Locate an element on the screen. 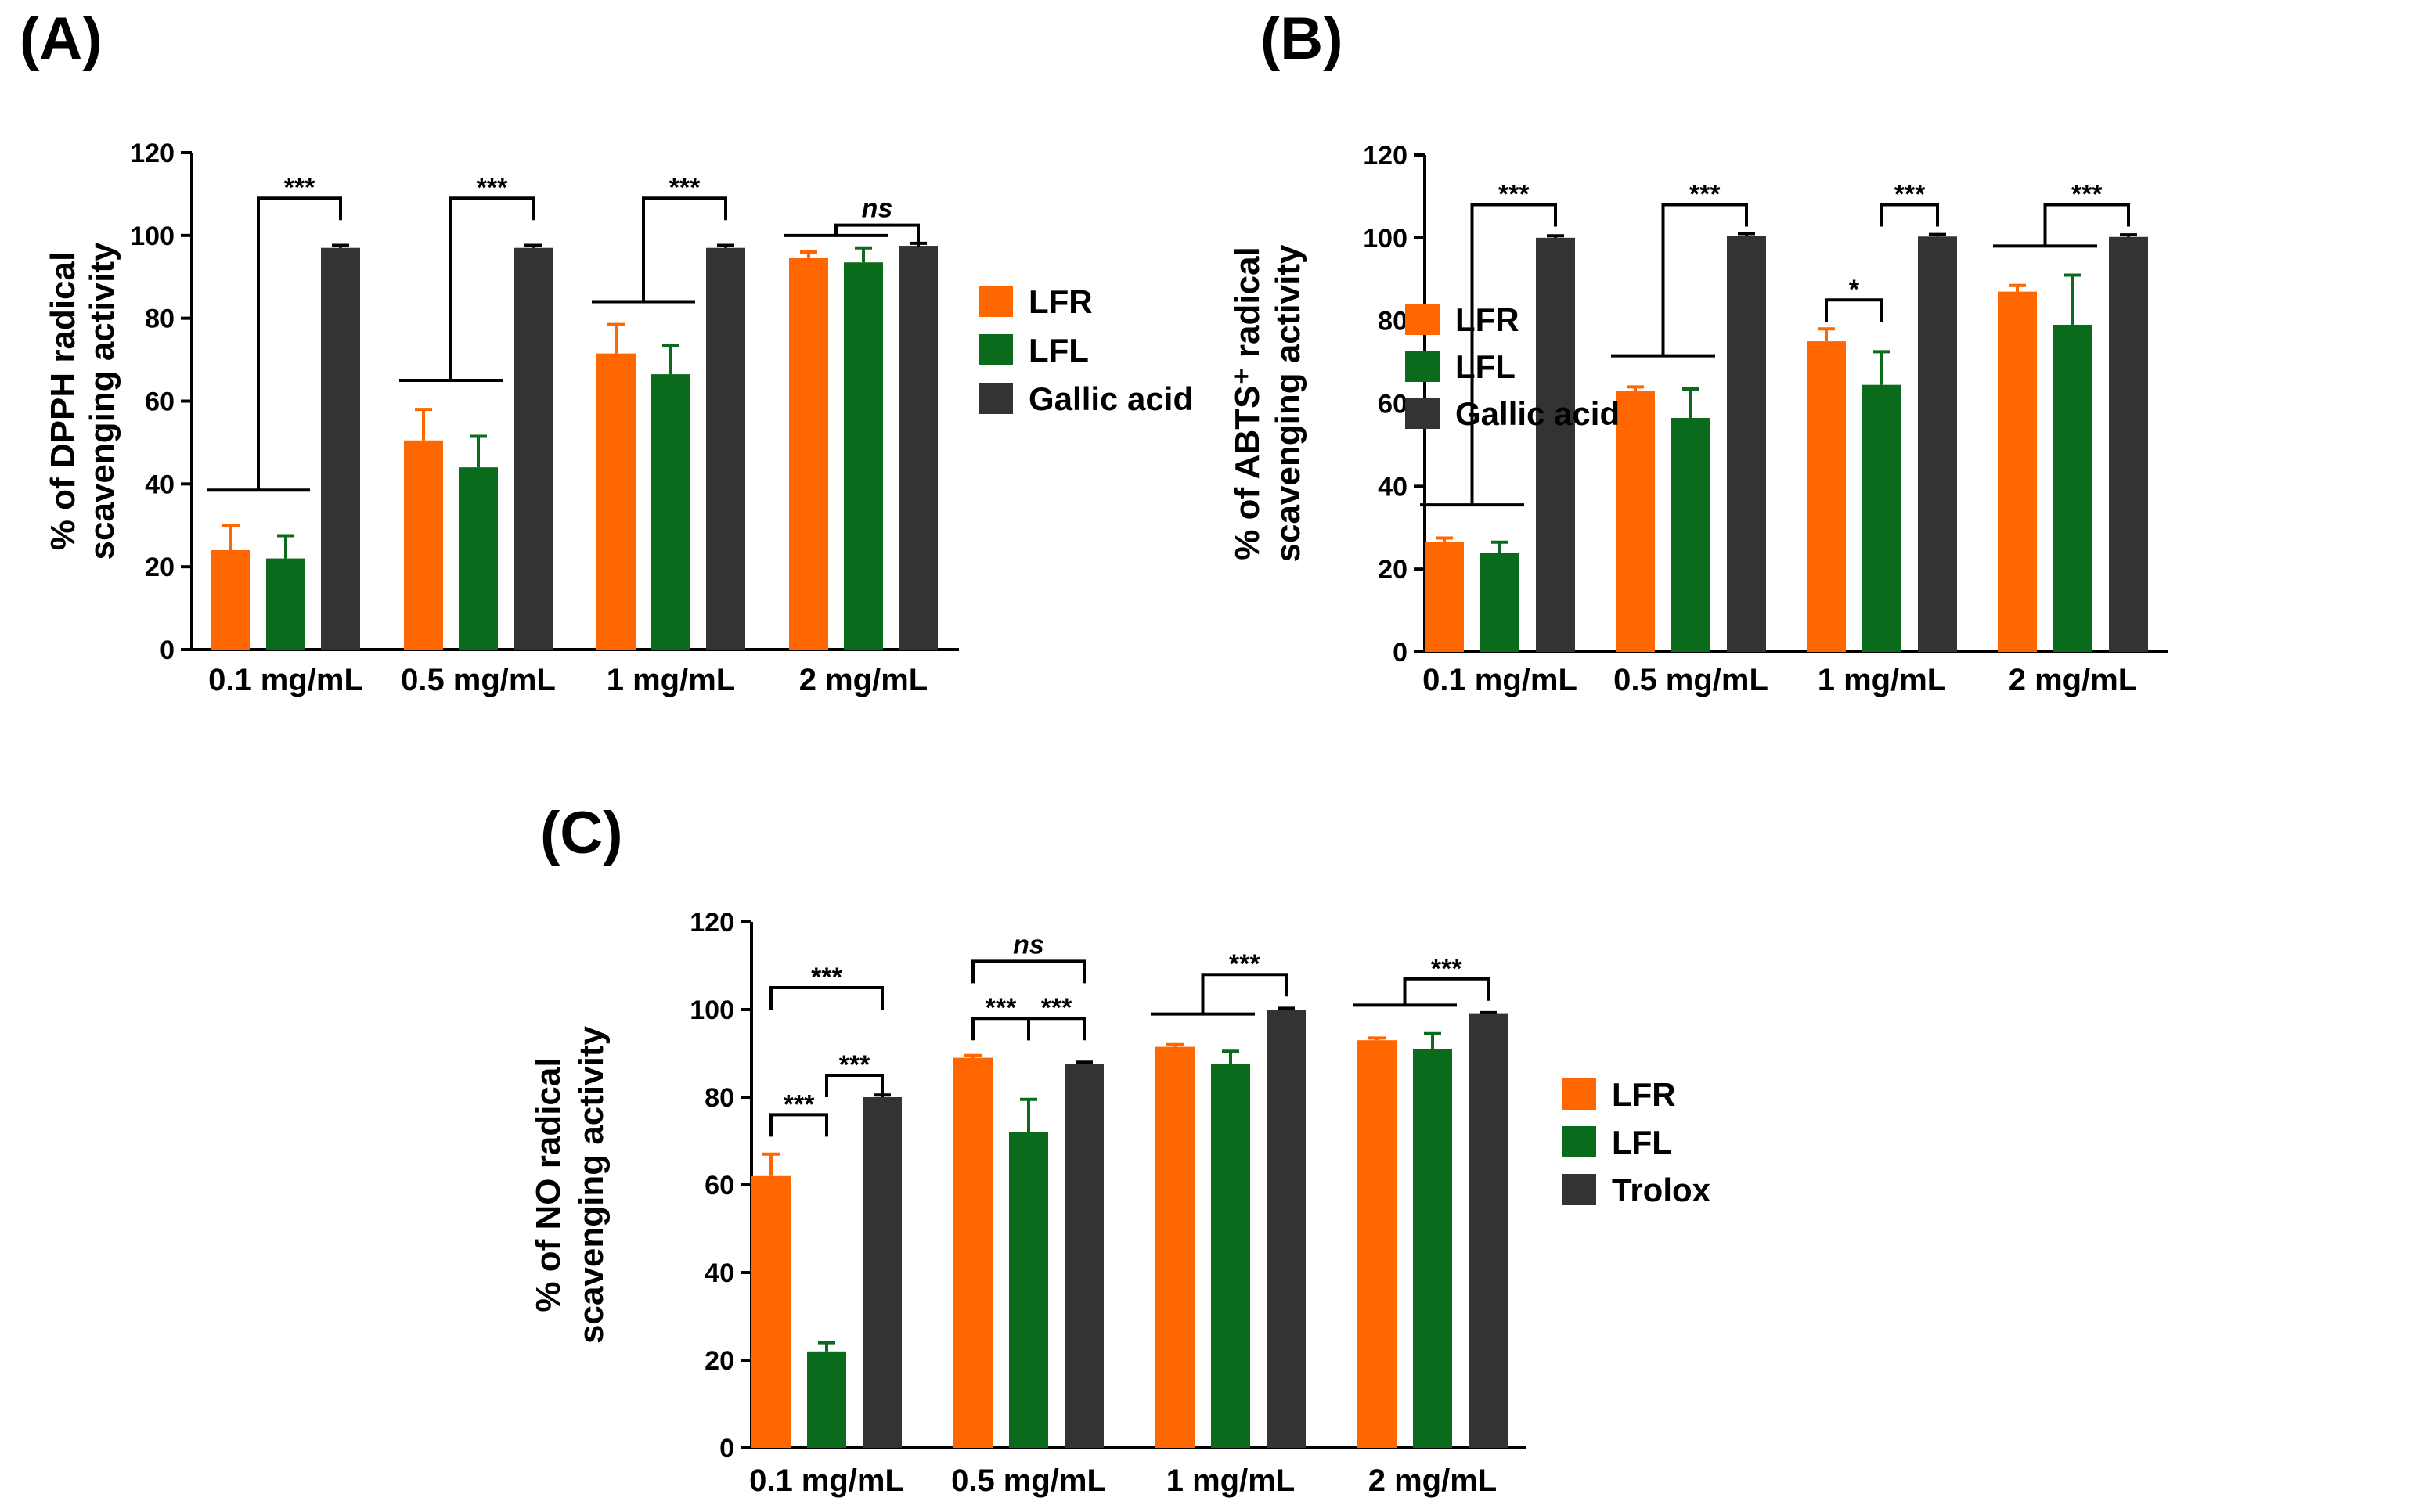  panel-label: (C) is located at coordinates (582, 833).